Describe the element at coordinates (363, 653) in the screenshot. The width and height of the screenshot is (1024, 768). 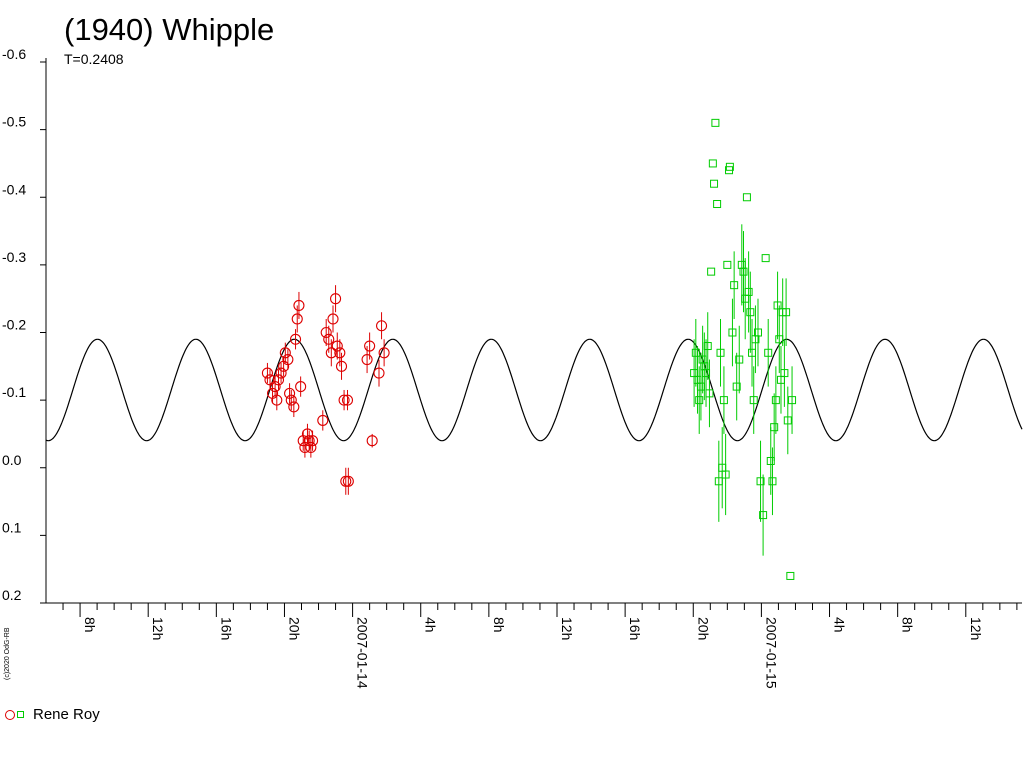
I see `x-tick-label: 2007-01-14` at that location.